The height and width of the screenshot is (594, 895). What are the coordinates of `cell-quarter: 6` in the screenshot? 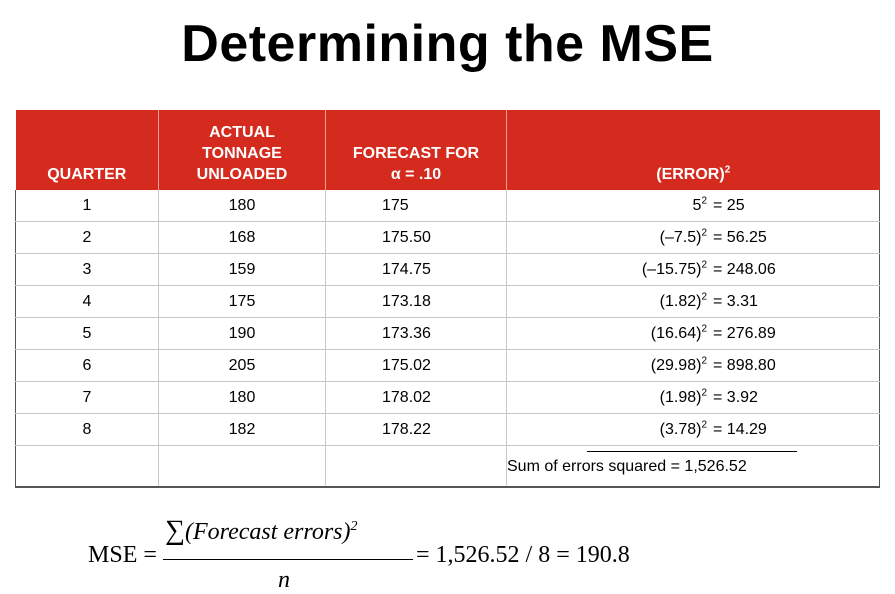 It's located at (87, 365).